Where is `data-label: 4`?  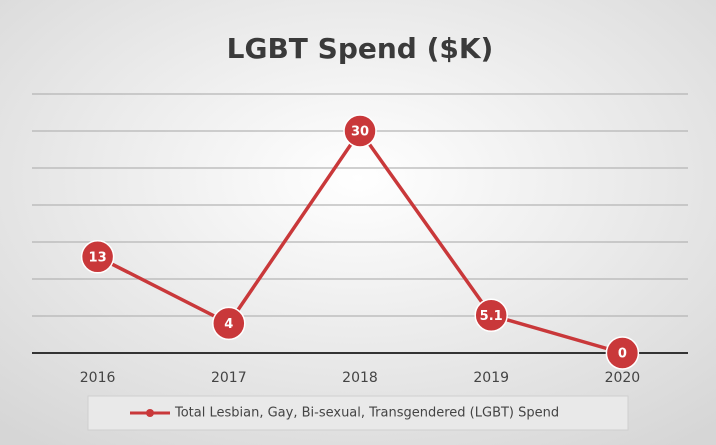 data-label: 4 is located at coordinates (228, 324).